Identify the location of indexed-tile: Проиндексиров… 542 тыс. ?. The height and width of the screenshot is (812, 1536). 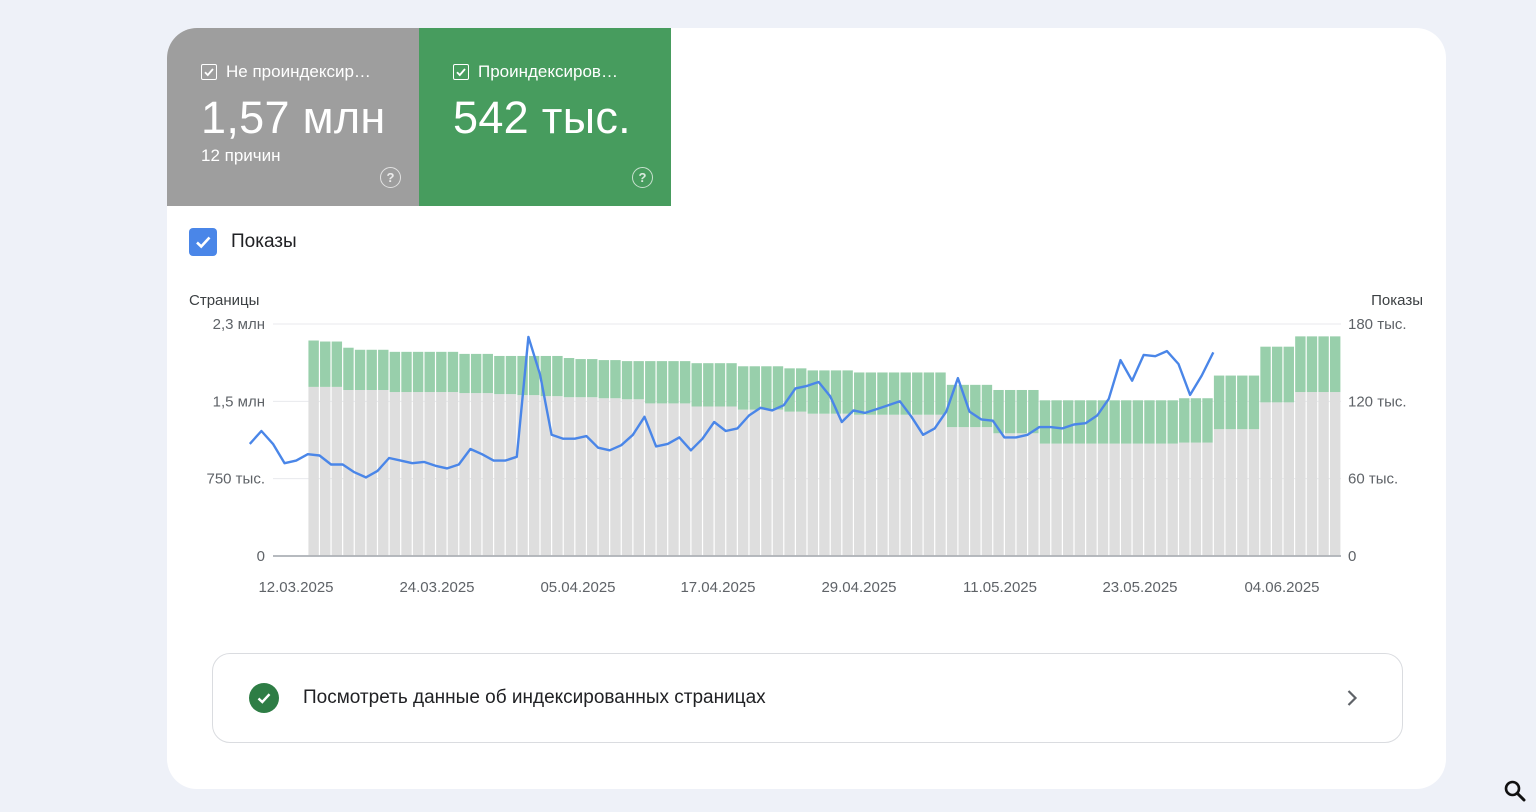
(545, 117).